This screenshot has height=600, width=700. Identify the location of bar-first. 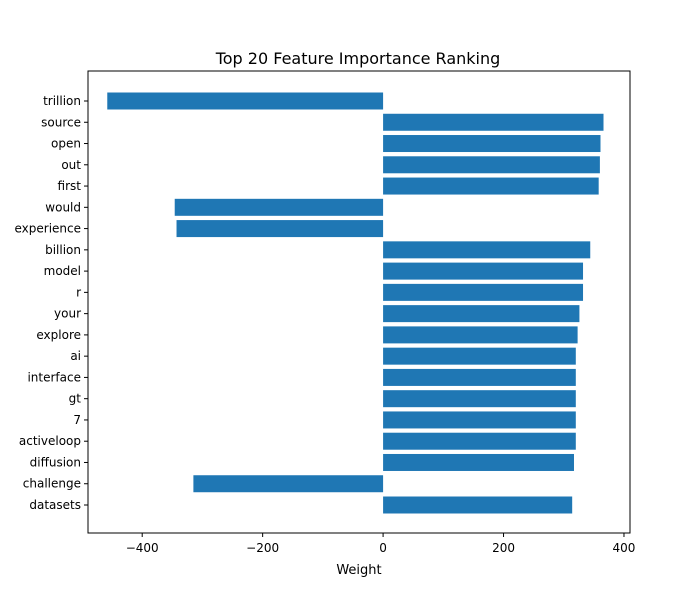
(491, 186).